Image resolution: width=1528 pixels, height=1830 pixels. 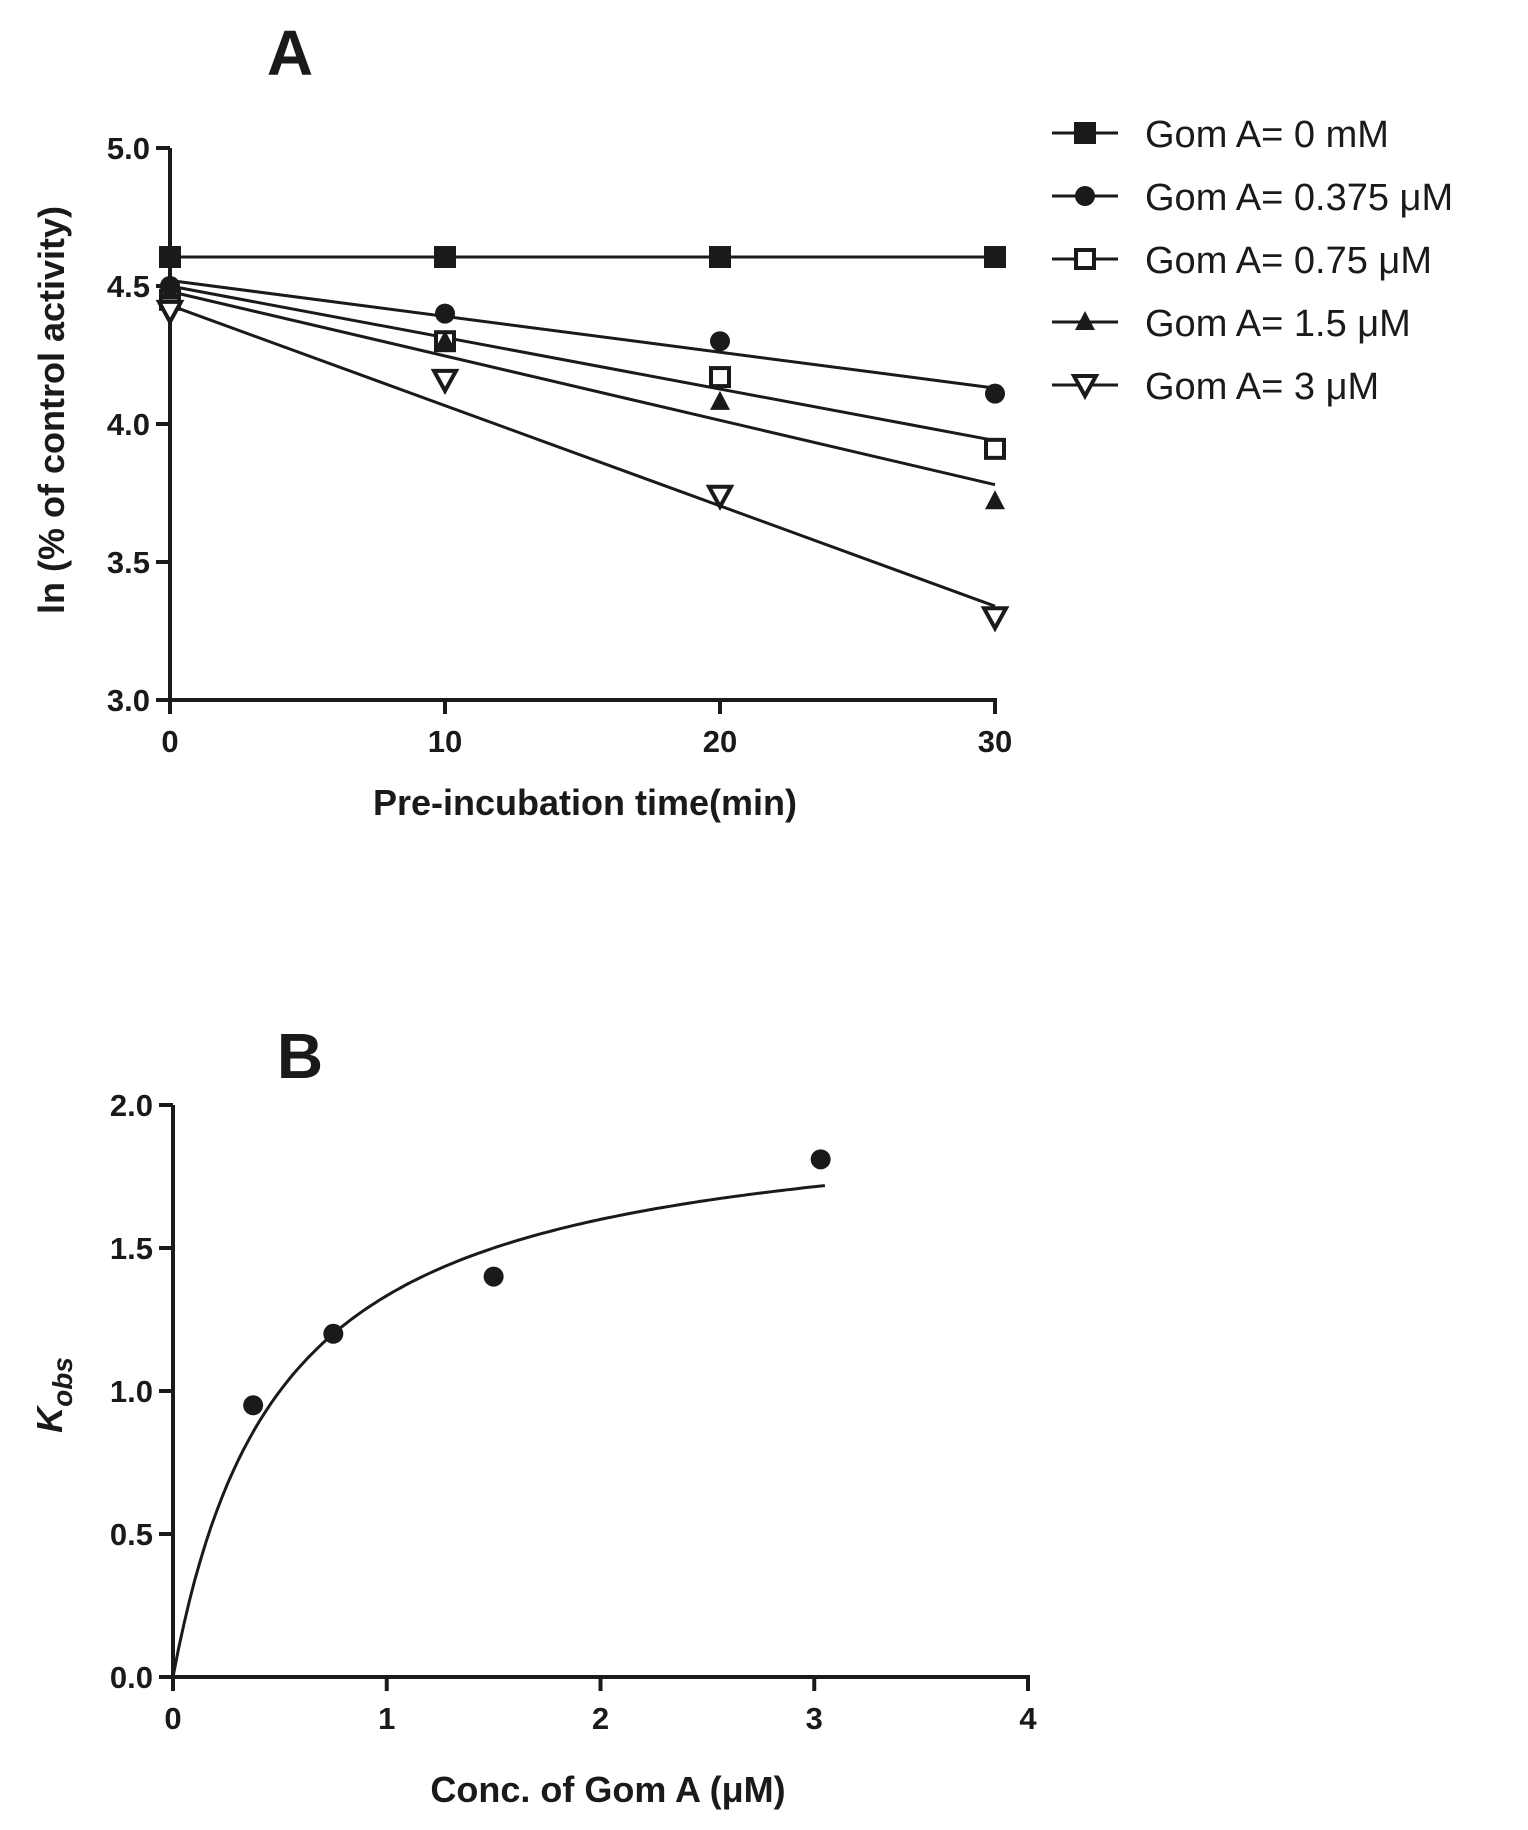 I want to click on panel-b-y-tick-label: 1.5, so click(x=131, y=1248).